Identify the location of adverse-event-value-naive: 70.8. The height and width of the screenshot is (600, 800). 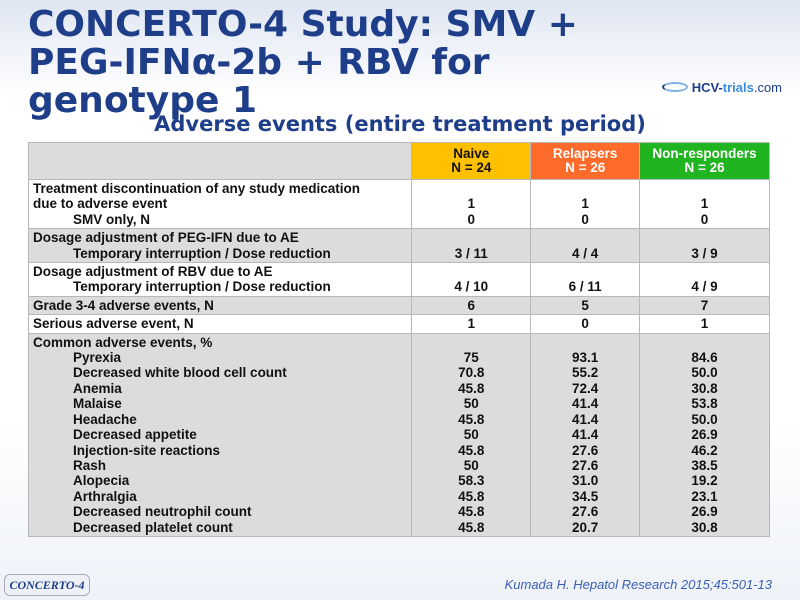
(471, 373).